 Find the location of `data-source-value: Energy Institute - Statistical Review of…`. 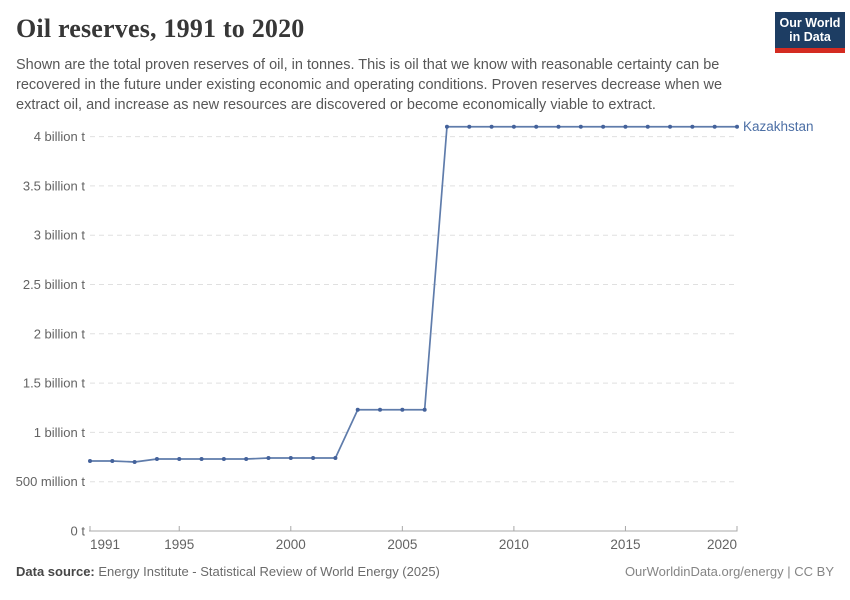

data-source-value: Energy Institute - Statistical Review of… is located at coordinates (267, 571).